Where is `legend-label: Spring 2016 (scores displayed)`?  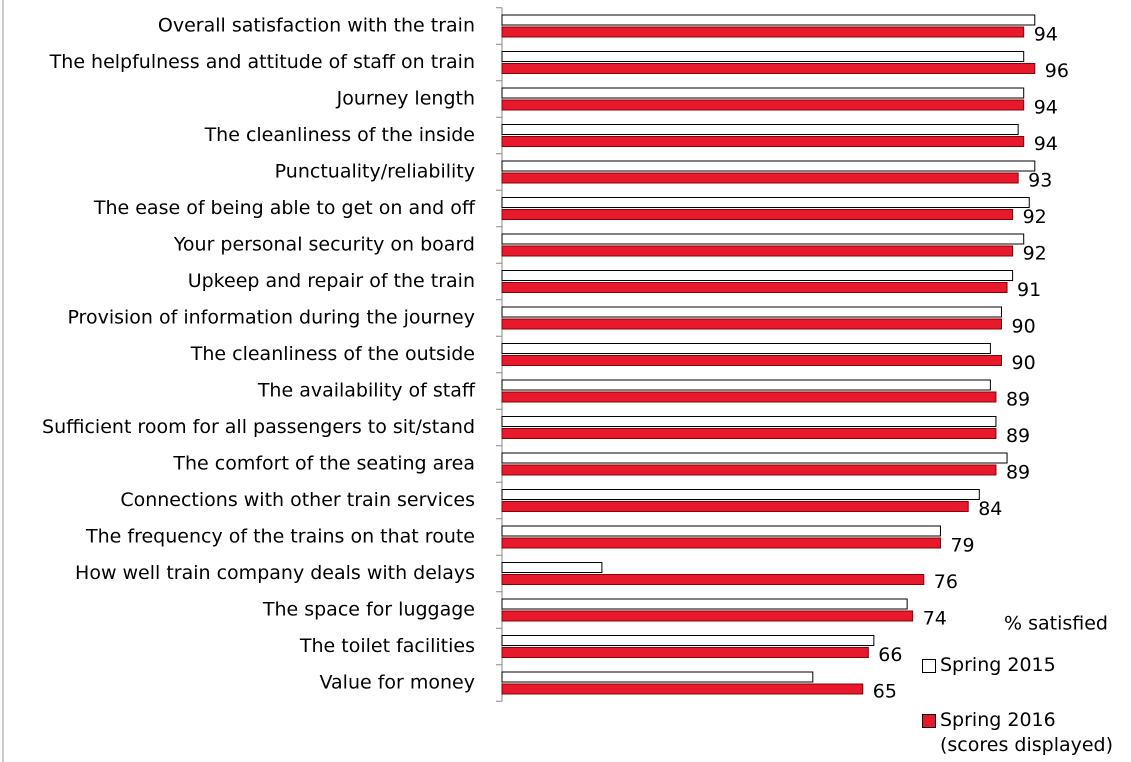
legend-label: Spring 2016 (scores displayed) is located at coordinates (1027, 732).